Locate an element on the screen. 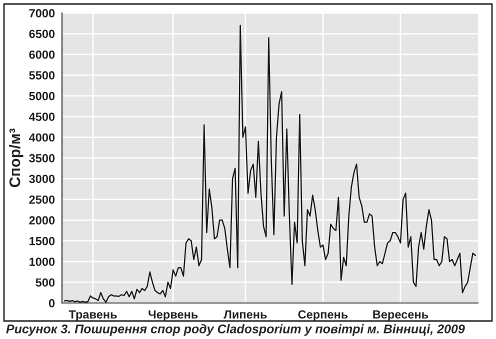 The width and height of the screenshot is (496, 339). y-tick-label: 3500 is located at coordinates (42, 158).